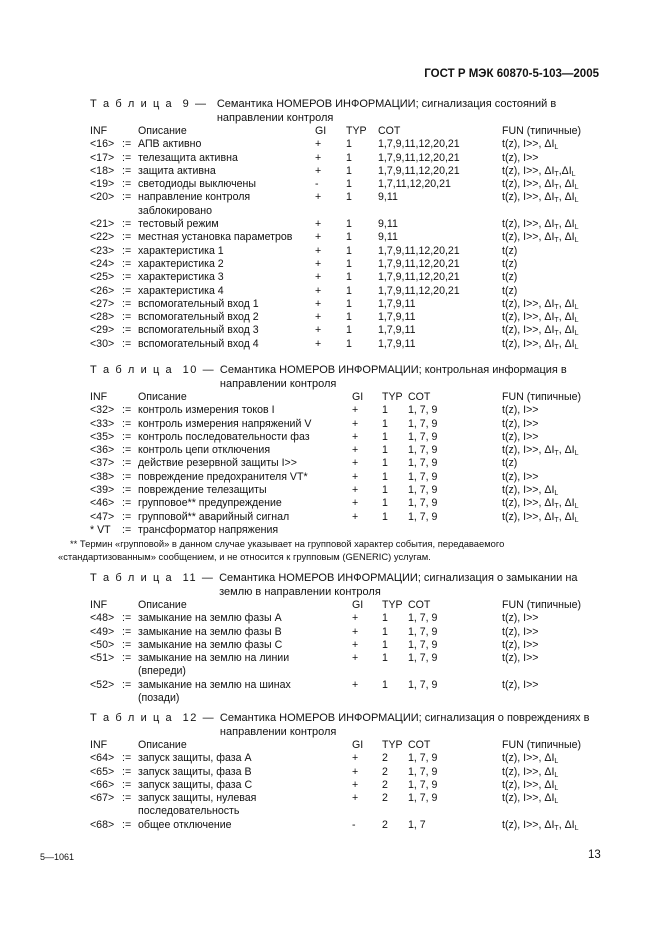  Describe the element at coordinates (181, 263) in the screenshot. I see `cell-desc: характеристика 2` at that location.